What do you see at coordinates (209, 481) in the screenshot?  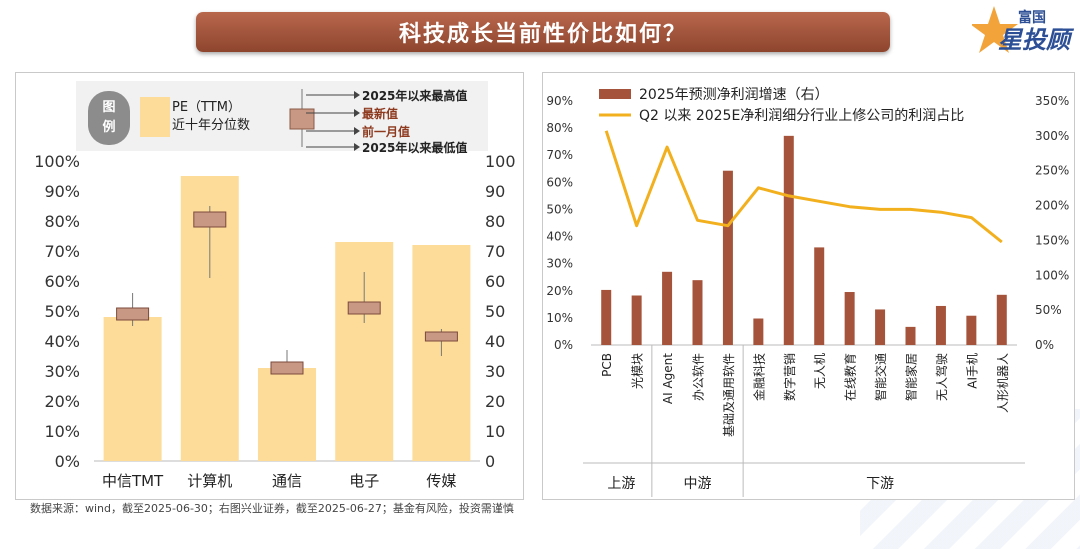 I see `x-tick-label: 计算机` at bounding box center [209, 481].